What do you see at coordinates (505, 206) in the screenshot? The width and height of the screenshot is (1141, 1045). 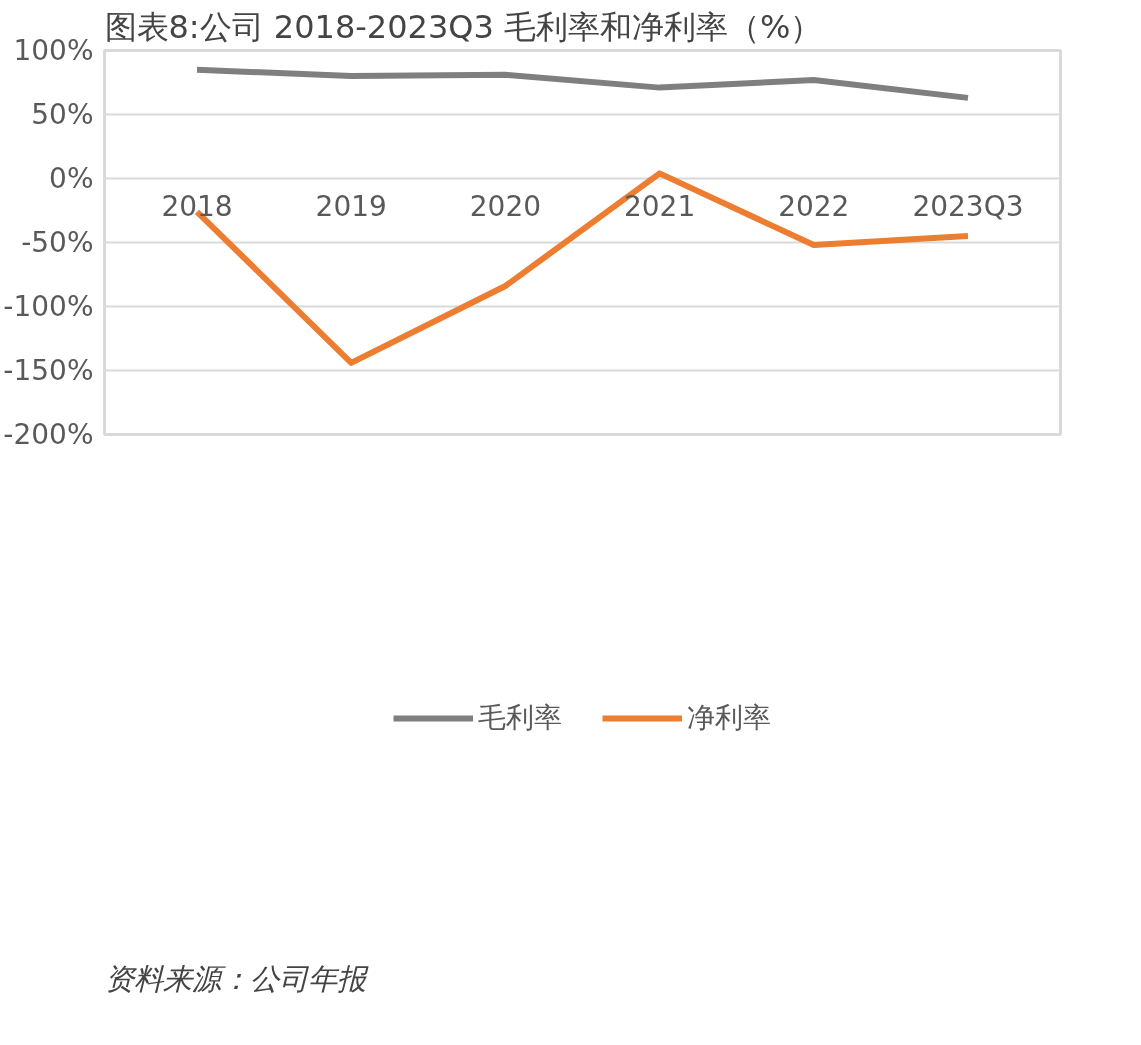 I see `x-tick-label: 2020` at bounding box center [505, 206].